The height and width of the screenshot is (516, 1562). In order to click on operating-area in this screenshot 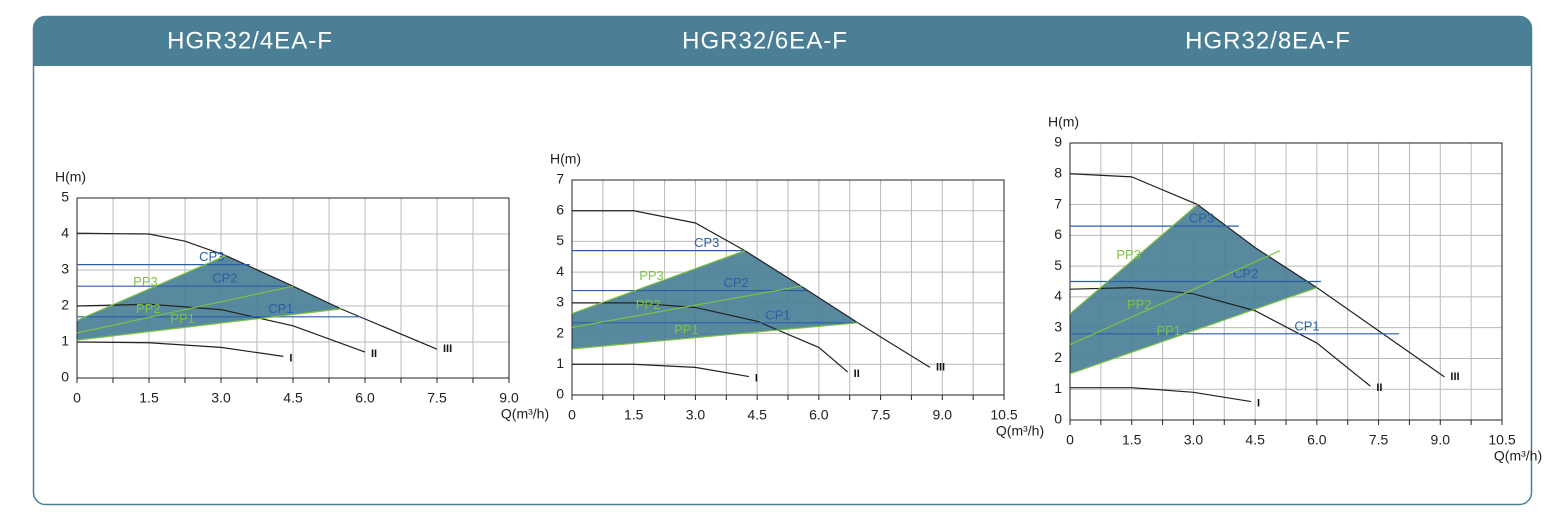, I will do `click(715, 299)`.